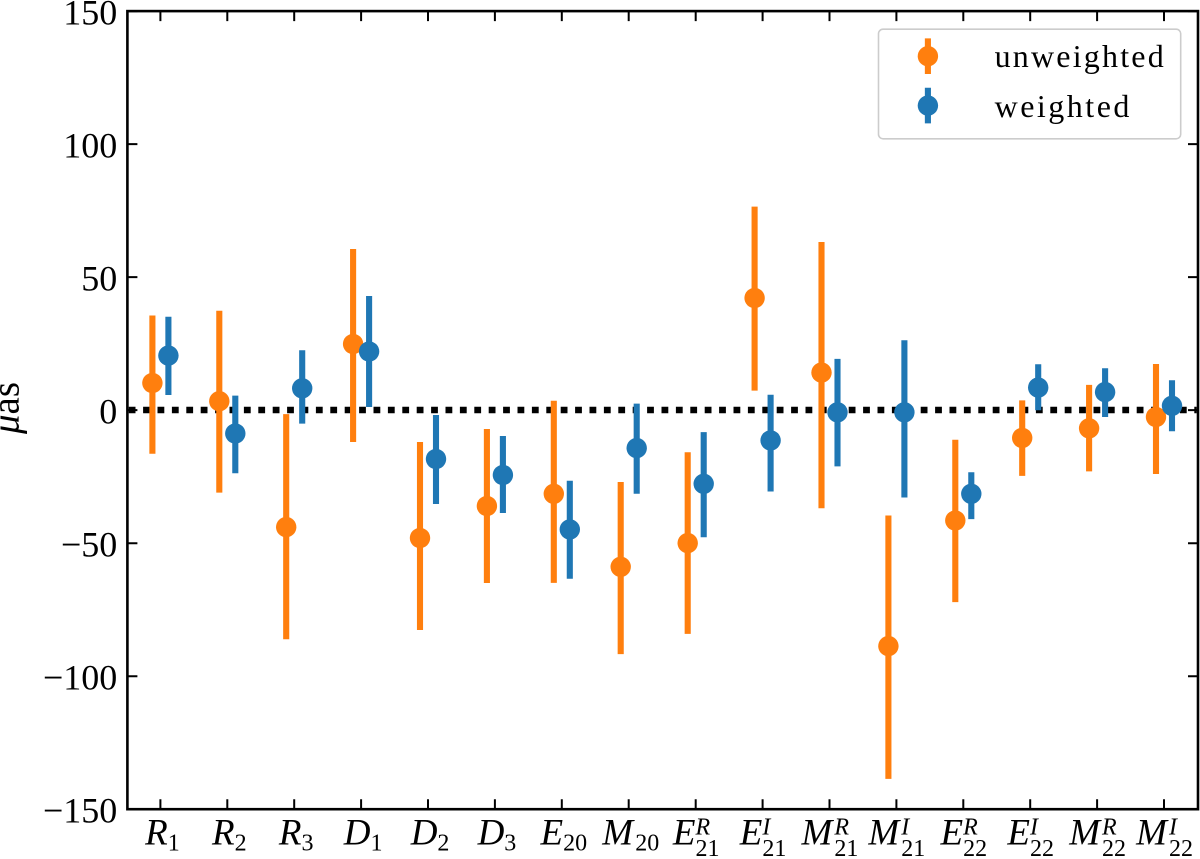  Describe the element at coordinates (90, 145) in the screenshot. I see `svg-text: 100` at that location.